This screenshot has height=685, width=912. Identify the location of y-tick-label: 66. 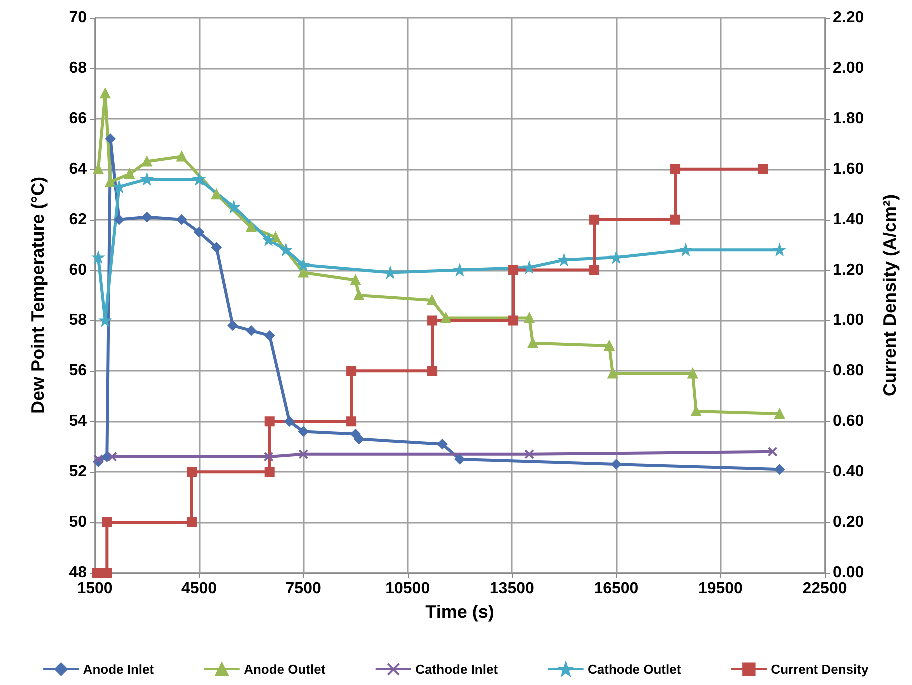
(78, 119).